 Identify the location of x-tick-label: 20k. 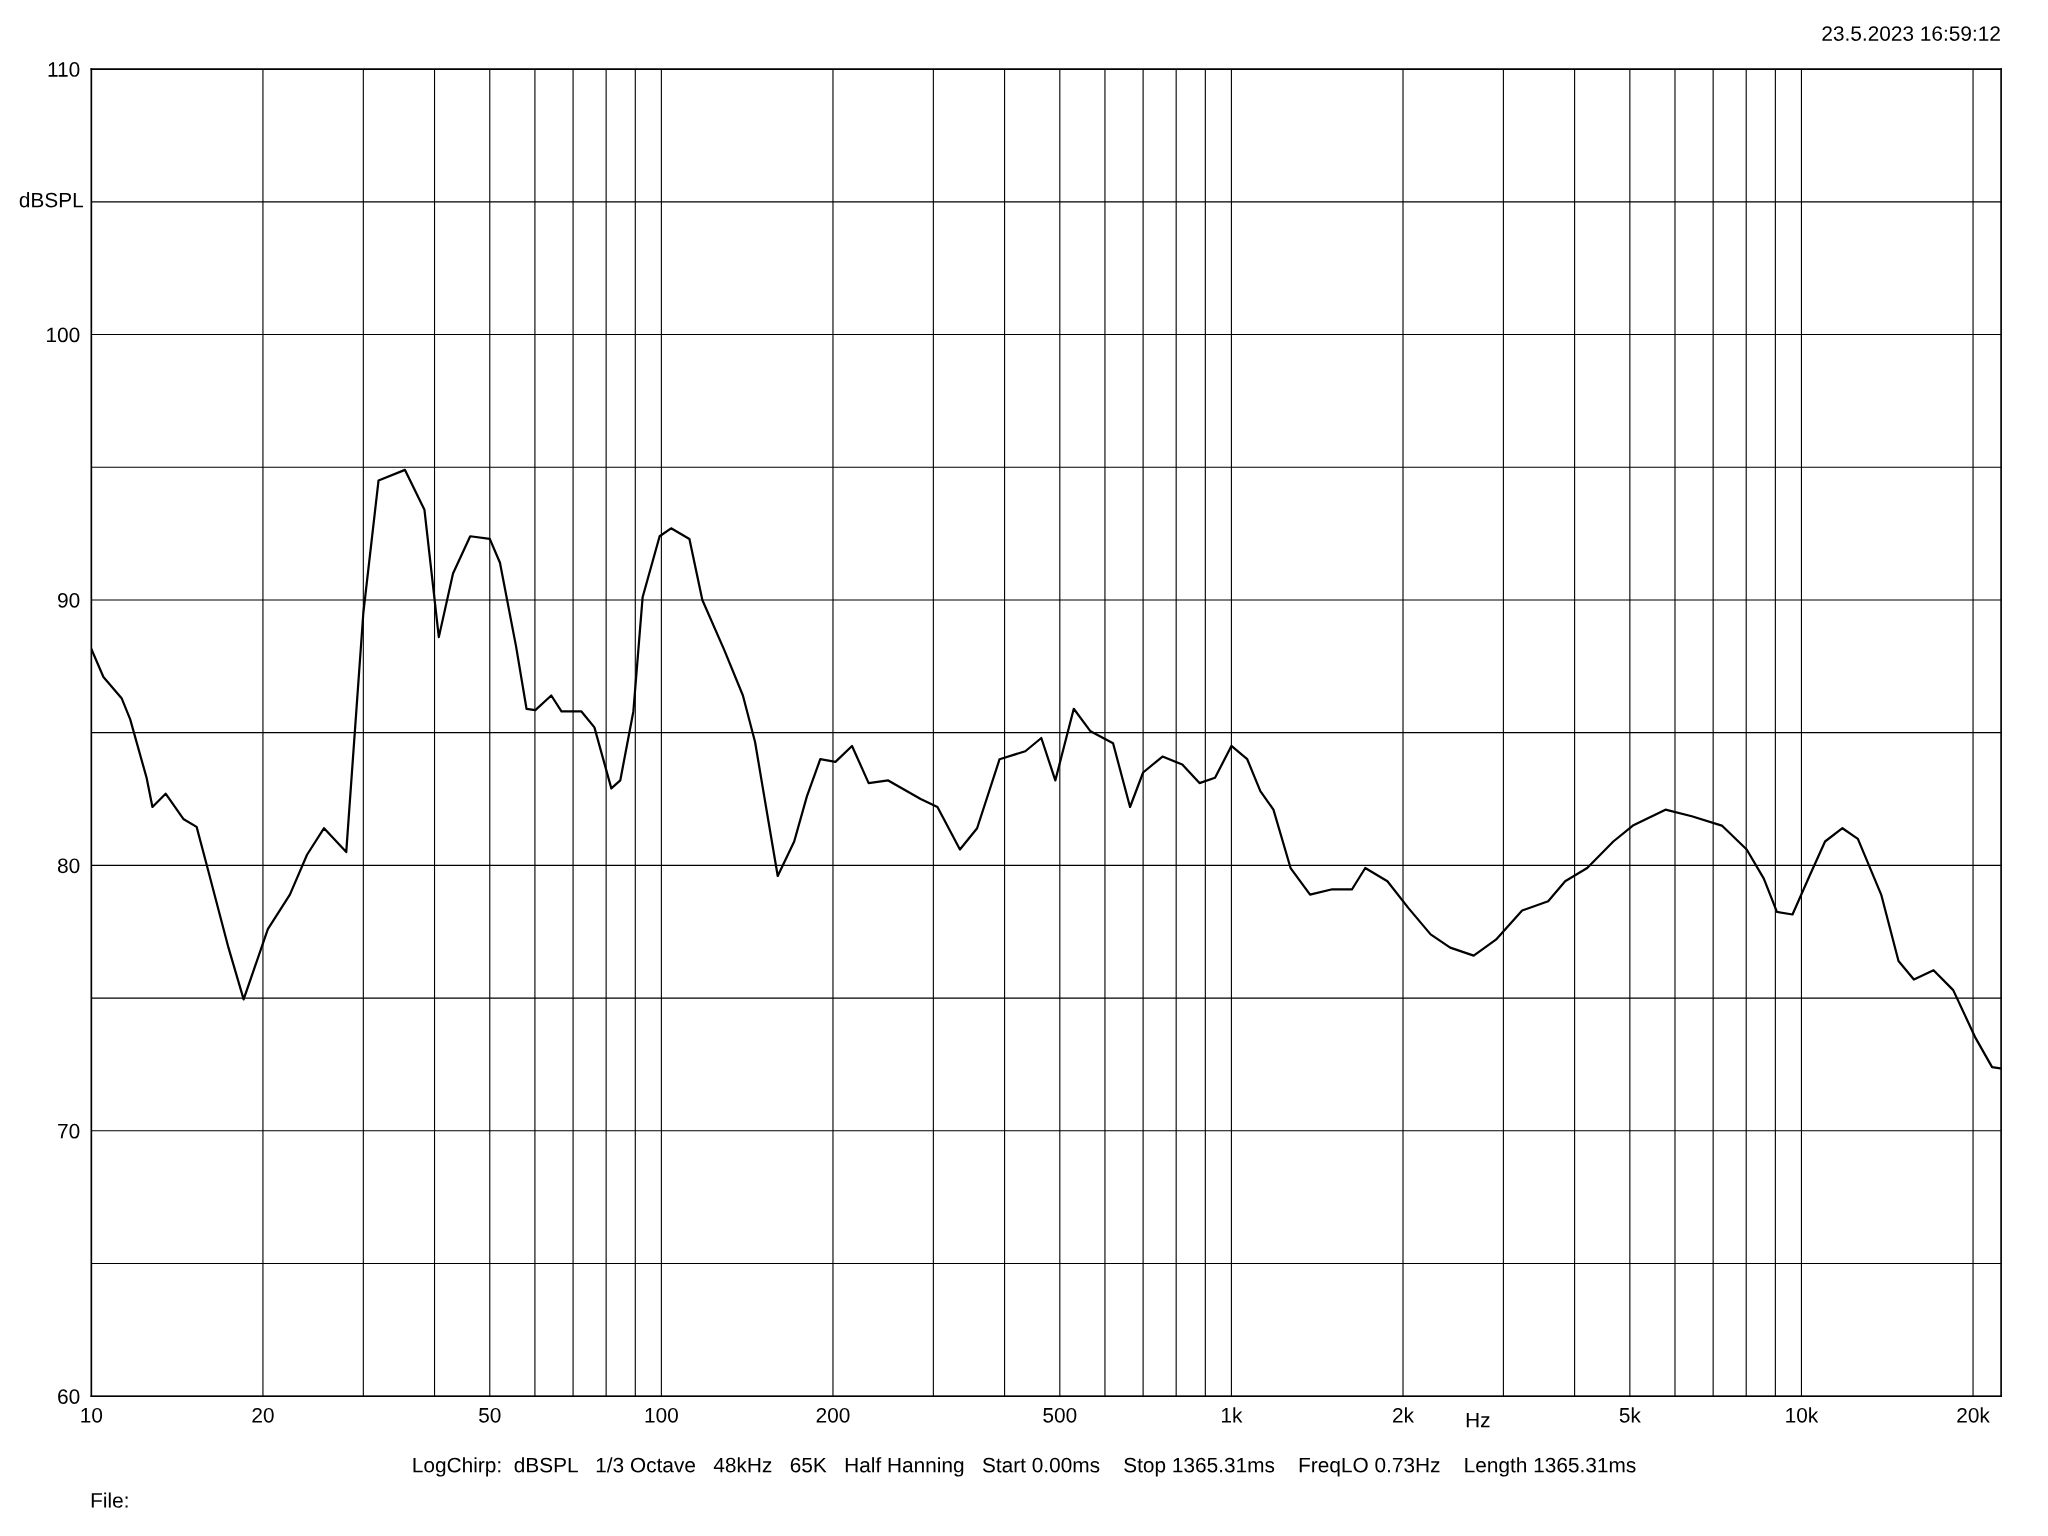
(1973, 1415).